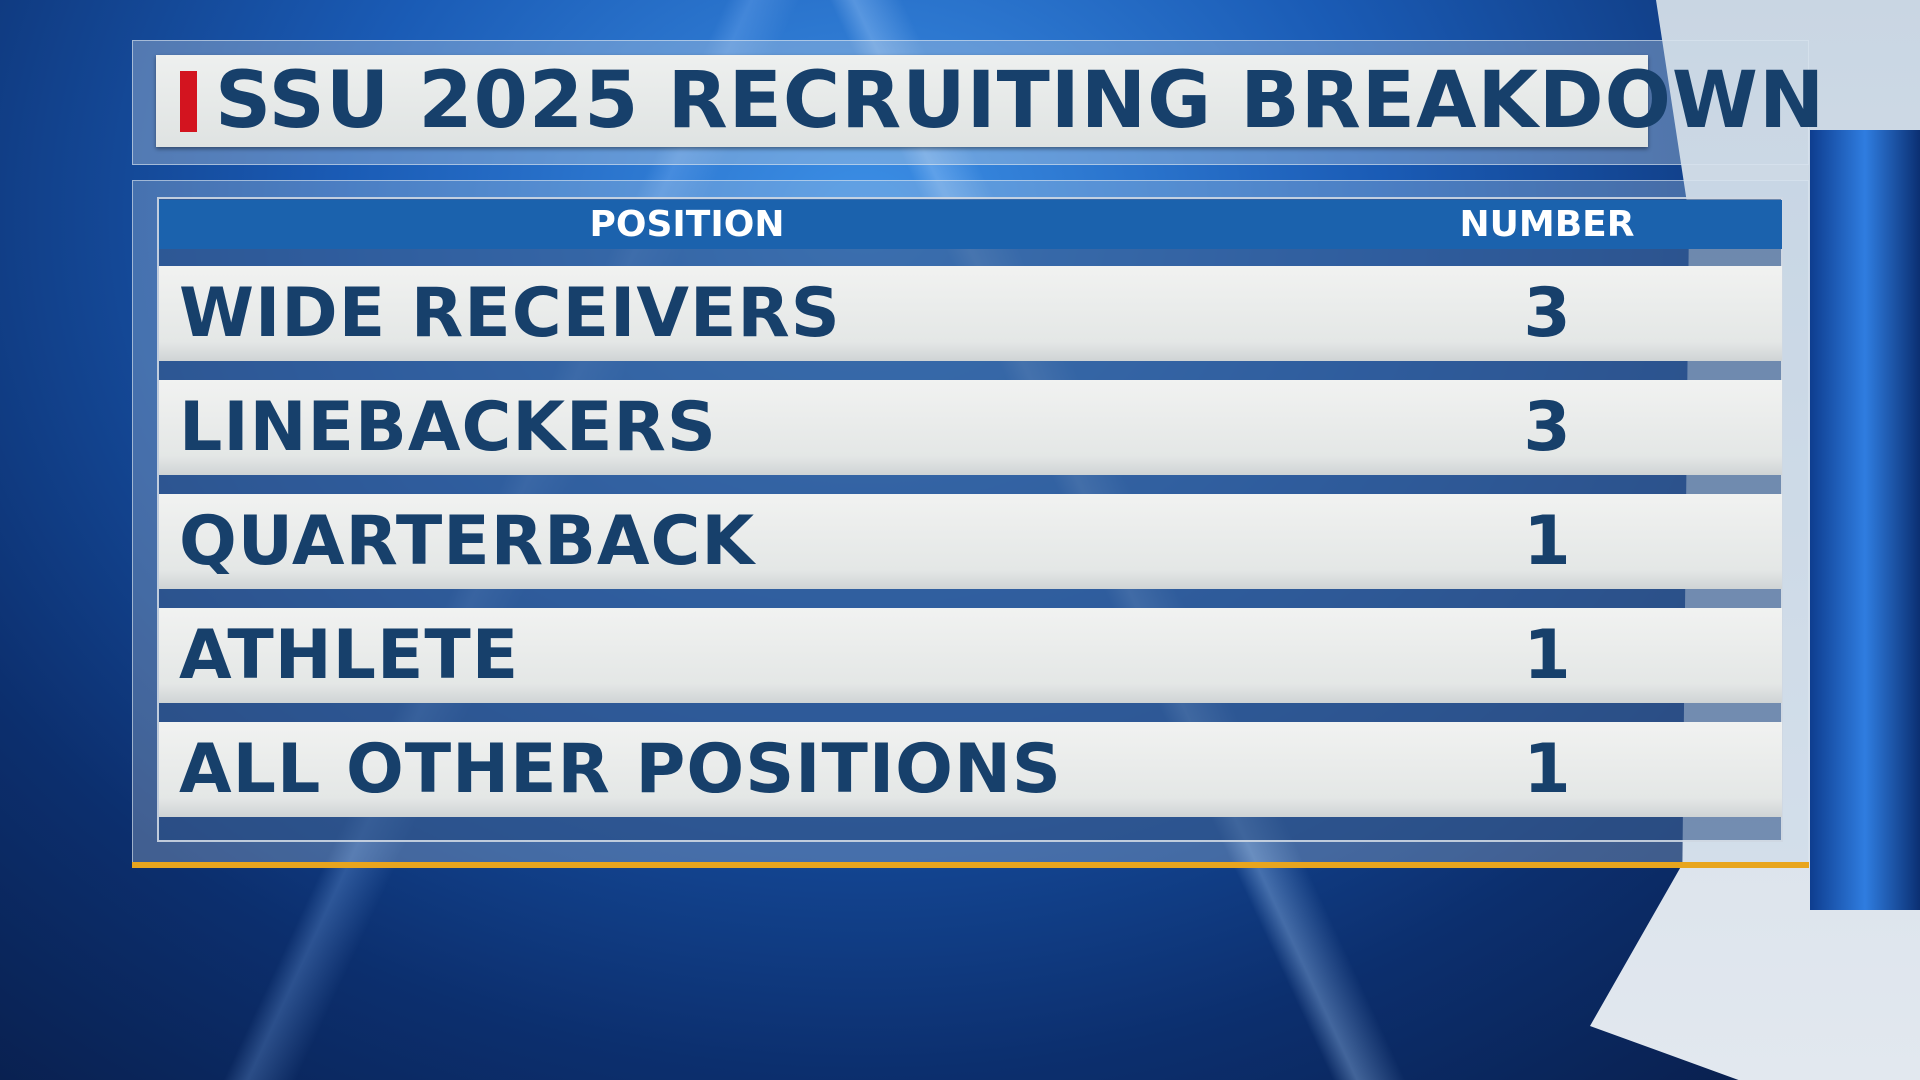  What do you see at coordinates (970, 313) in the screenshot?
I see `table-row: WIDE RECEIVERS 3` at bounding box center [970, 313].